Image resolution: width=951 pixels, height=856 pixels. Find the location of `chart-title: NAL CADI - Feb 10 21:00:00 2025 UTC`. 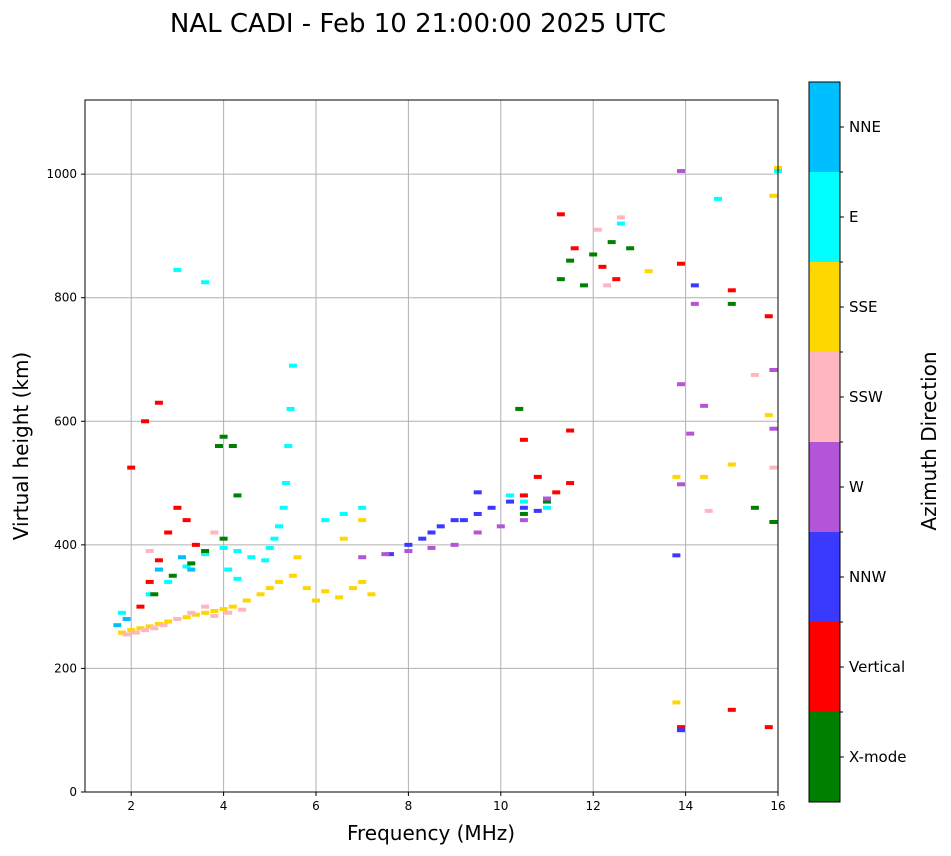

chart-title: NAL CADI - Feb 10 21:00:00 2025 UTC is located at coordinates (418, 24).